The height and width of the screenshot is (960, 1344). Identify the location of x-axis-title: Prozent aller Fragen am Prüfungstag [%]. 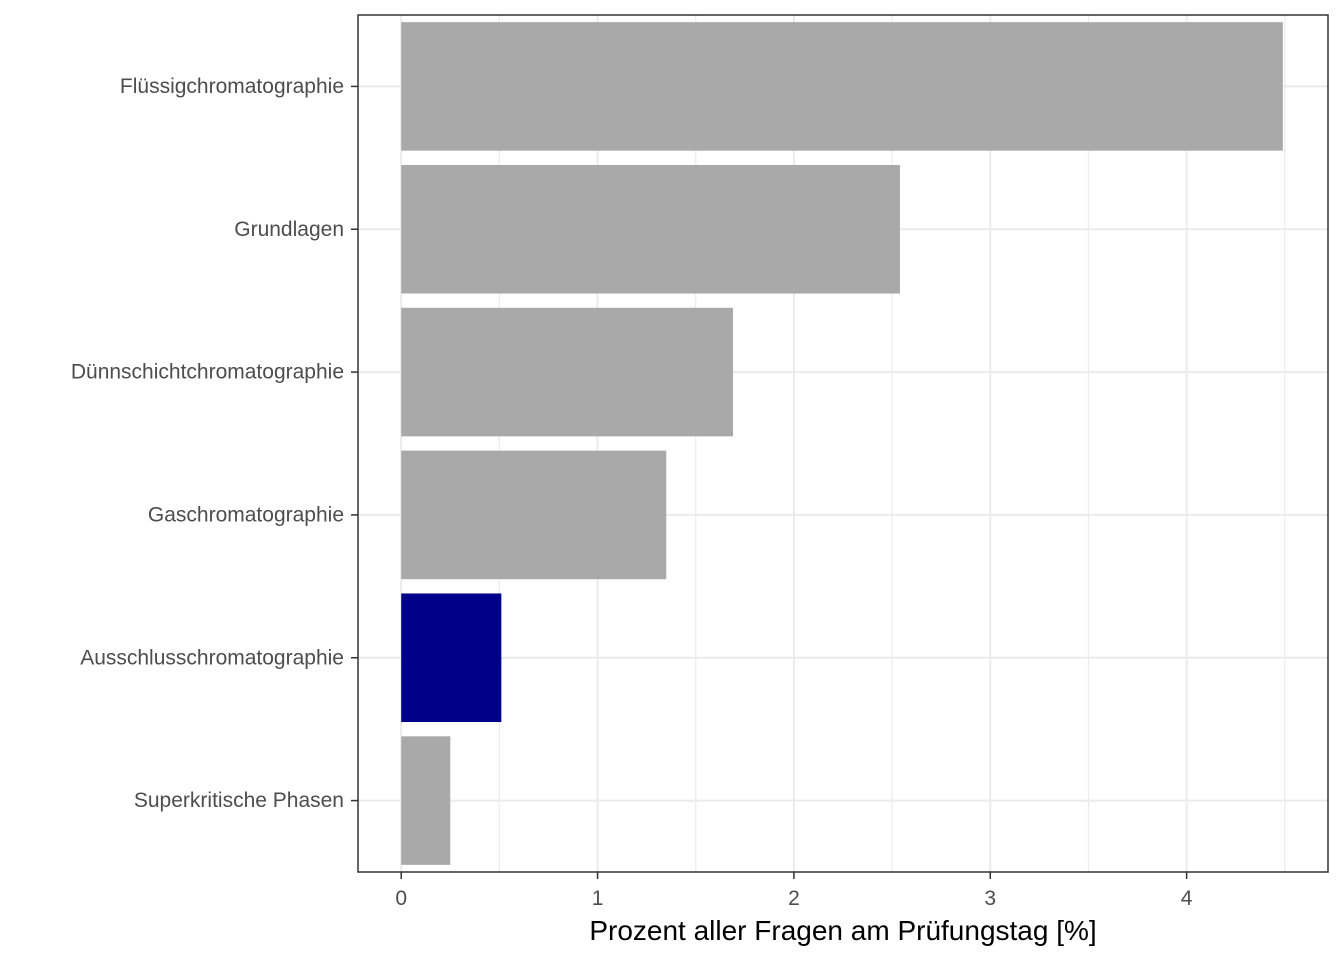
(842, 930).